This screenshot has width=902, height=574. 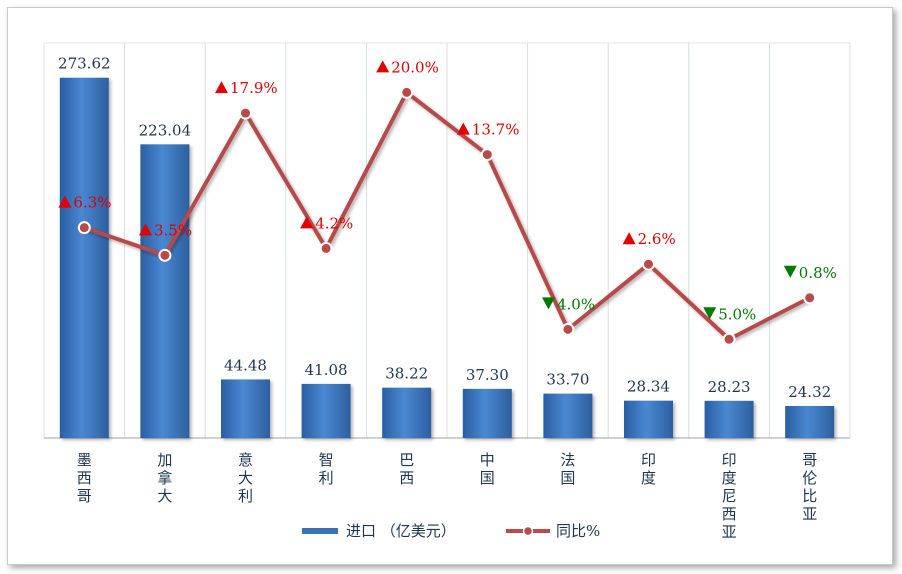 I want to click on pct-label: 13.7%, so click(x=496, y=130).